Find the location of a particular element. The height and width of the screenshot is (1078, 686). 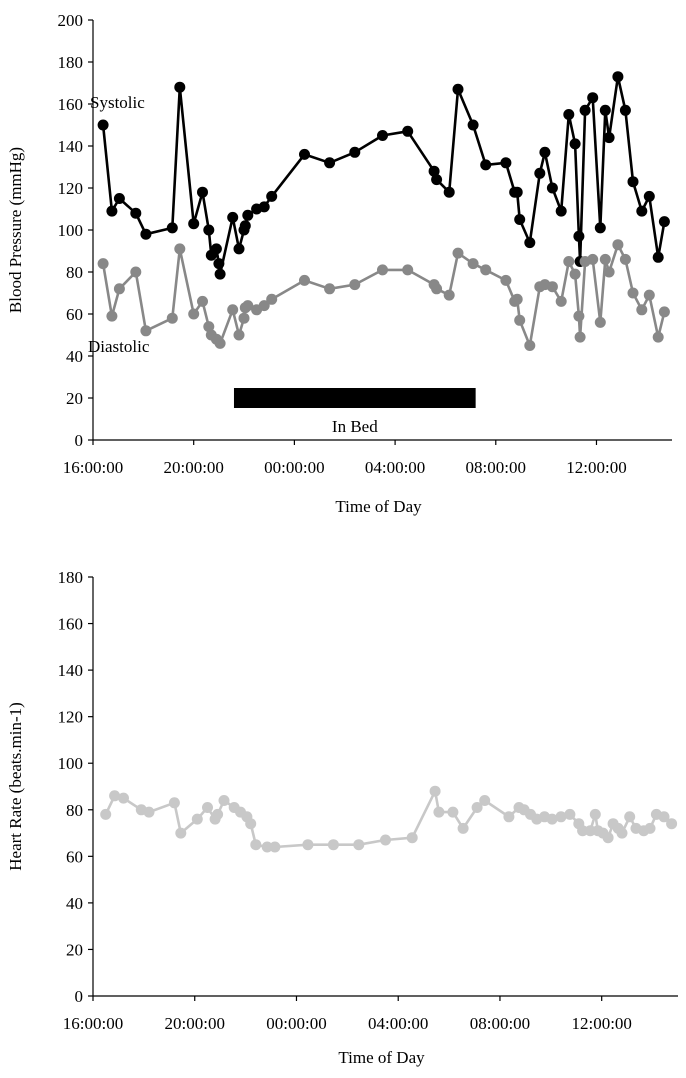

x-tick-label: 12:00:00 is located at coordinates (596, 467).